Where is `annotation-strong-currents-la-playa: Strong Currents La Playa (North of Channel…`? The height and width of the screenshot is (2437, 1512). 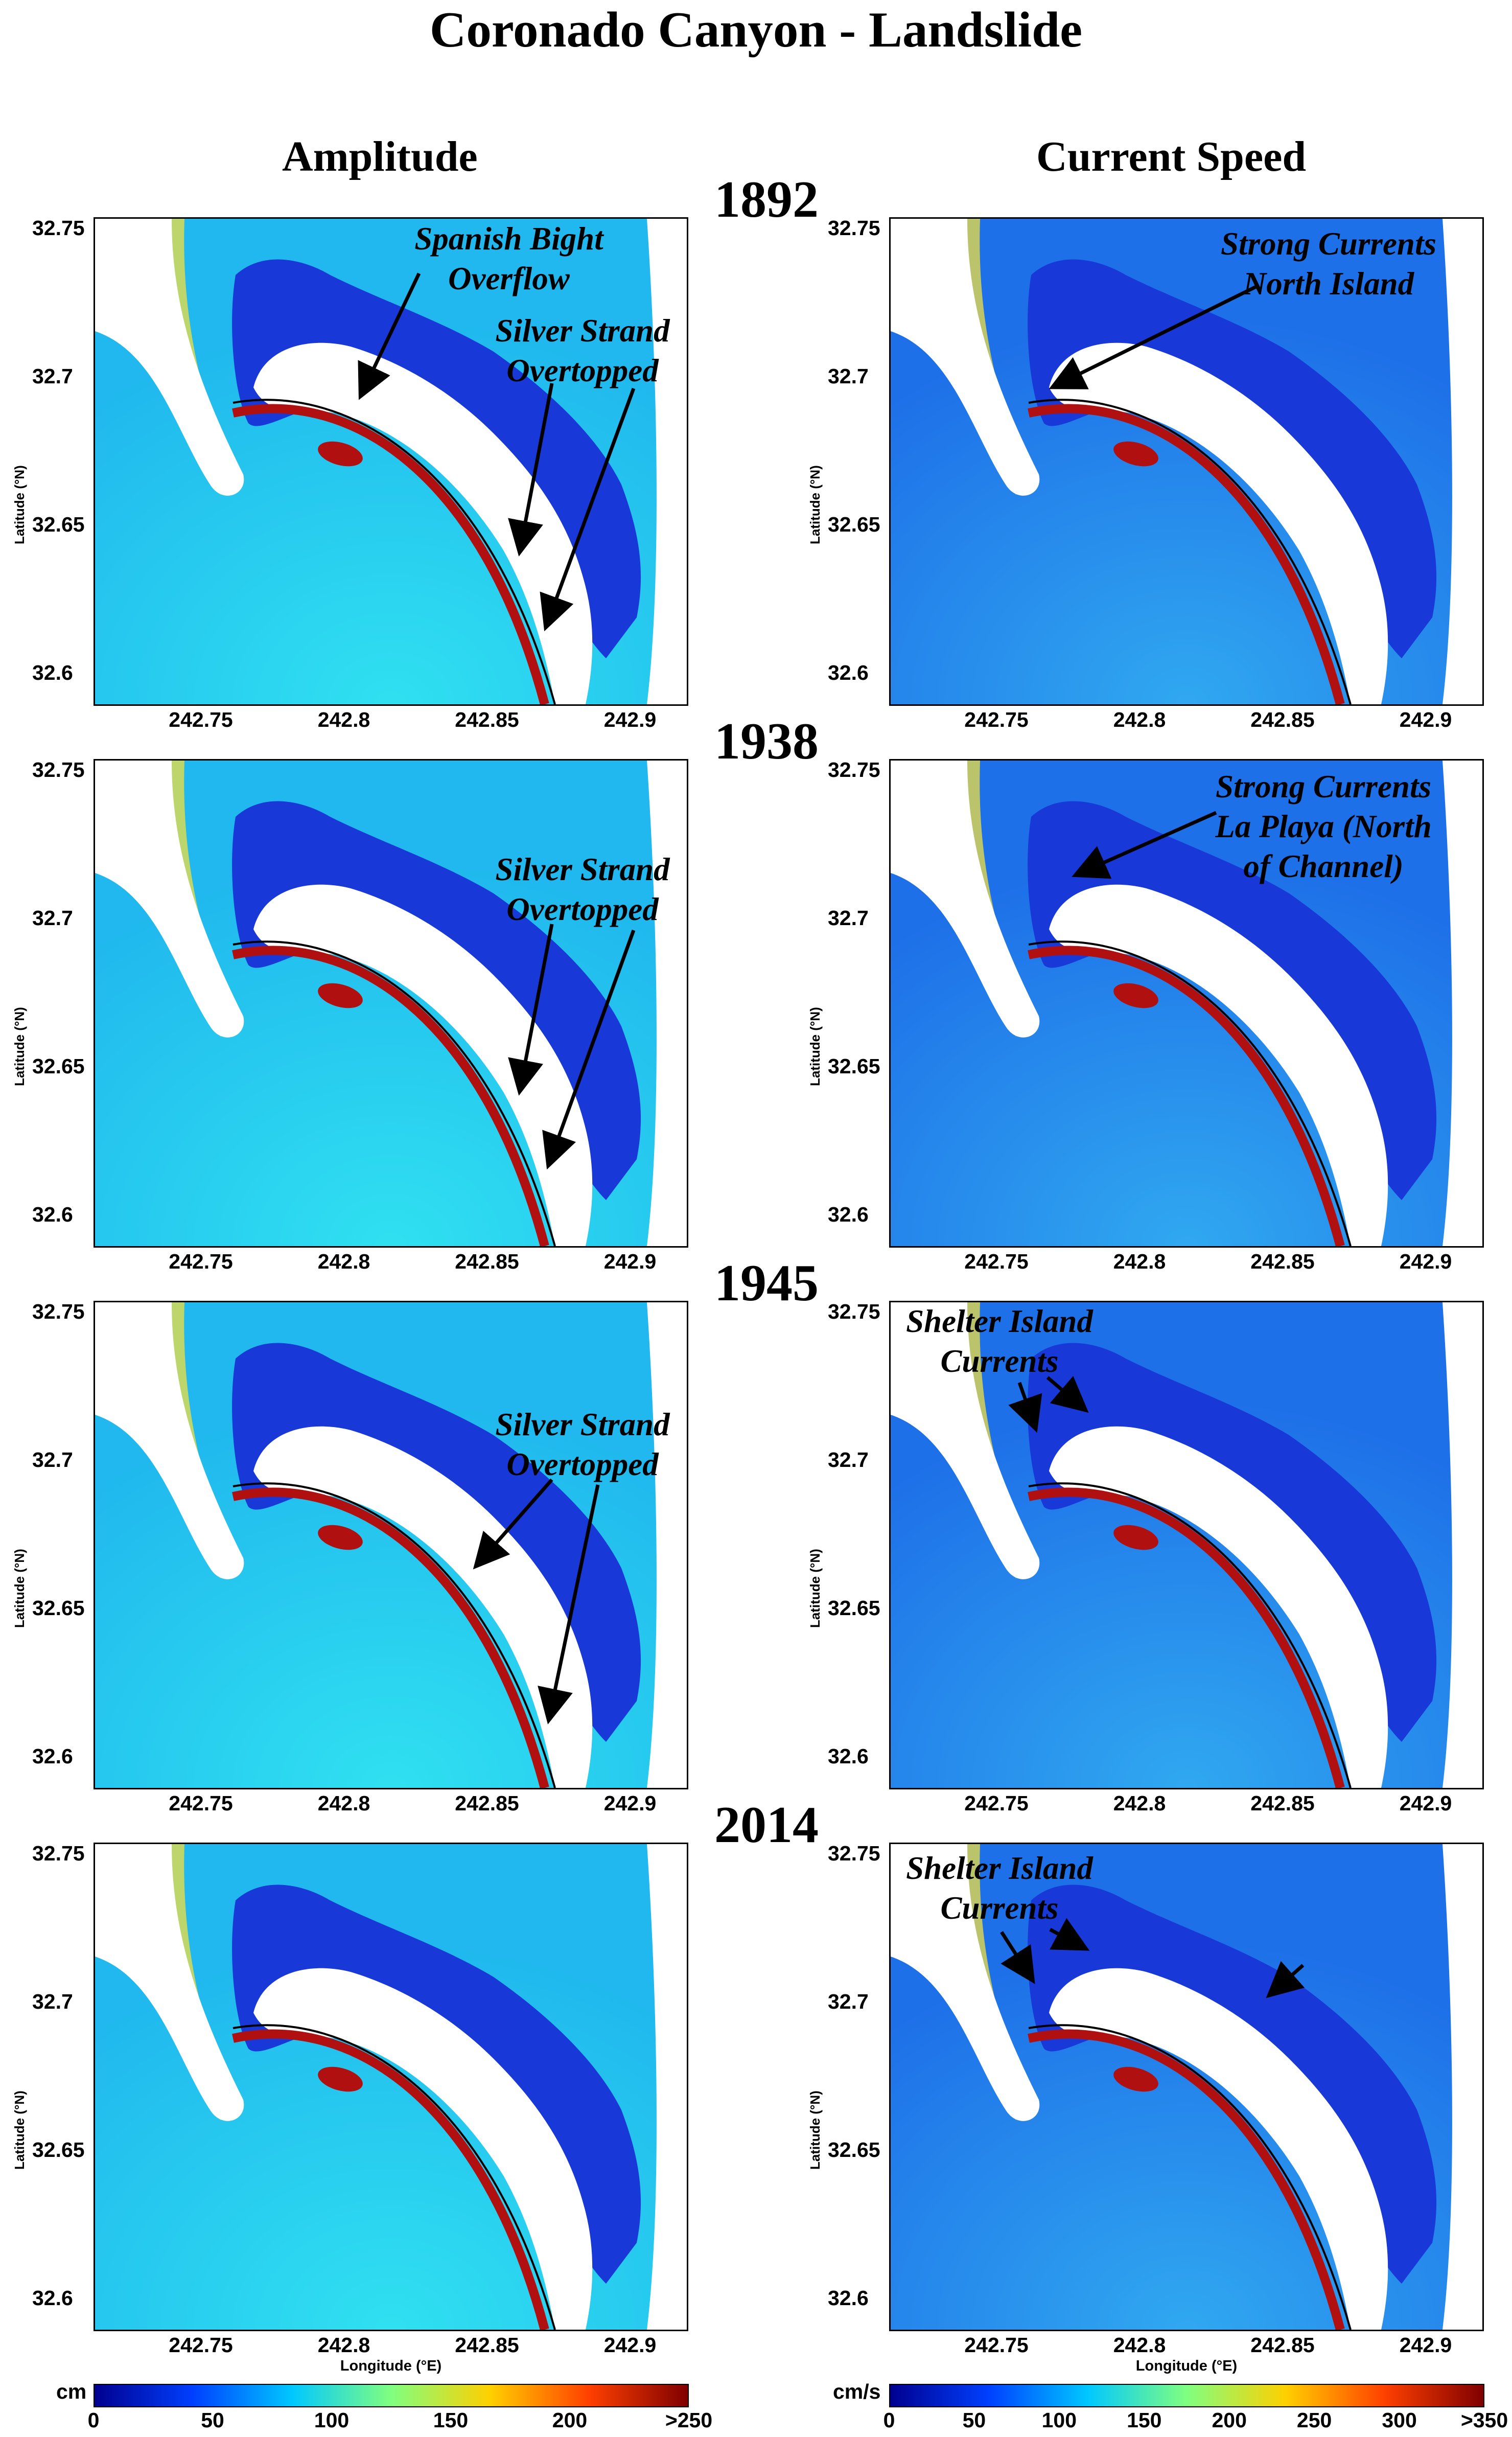
annotation-strong-currents-la-playa: Strong Currents La Playa (North of Channel… is located at coordinates (1324, 826).